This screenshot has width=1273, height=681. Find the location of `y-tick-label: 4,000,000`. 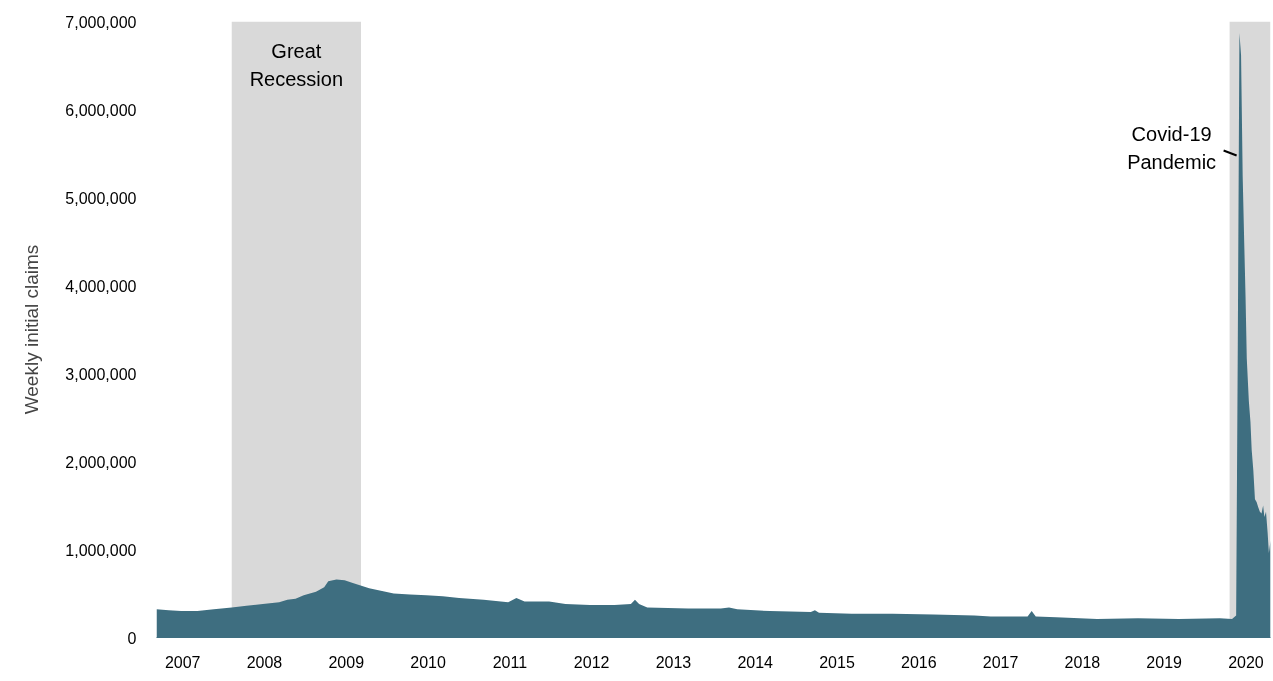

y-tick-label: 4,000,000 is located at coordinates (101, 286).